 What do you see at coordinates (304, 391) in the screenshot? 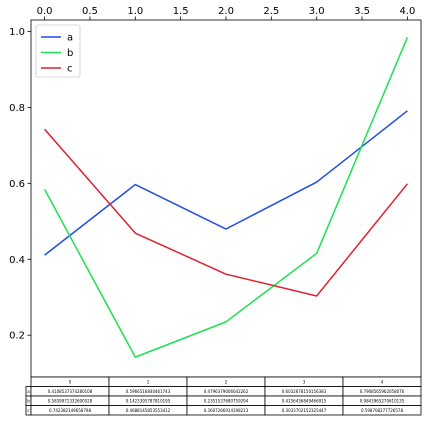
I see `table-cell-value: 0.6032678150156383` at bounding box center [304, 391].